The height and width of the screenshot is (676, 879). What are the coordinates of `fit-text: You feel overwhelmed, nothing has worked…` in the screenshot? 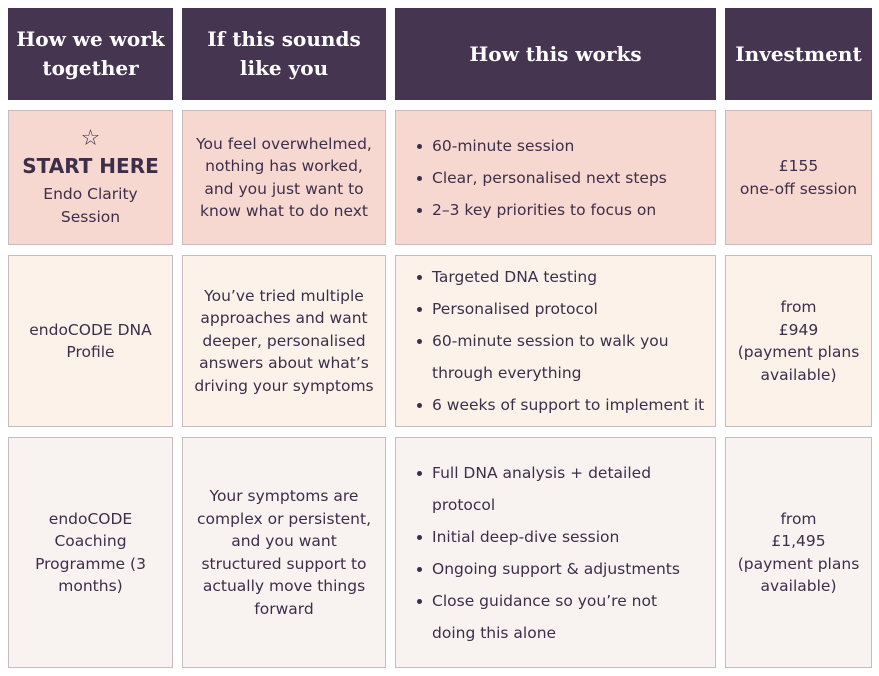 It's located at (284, 177).